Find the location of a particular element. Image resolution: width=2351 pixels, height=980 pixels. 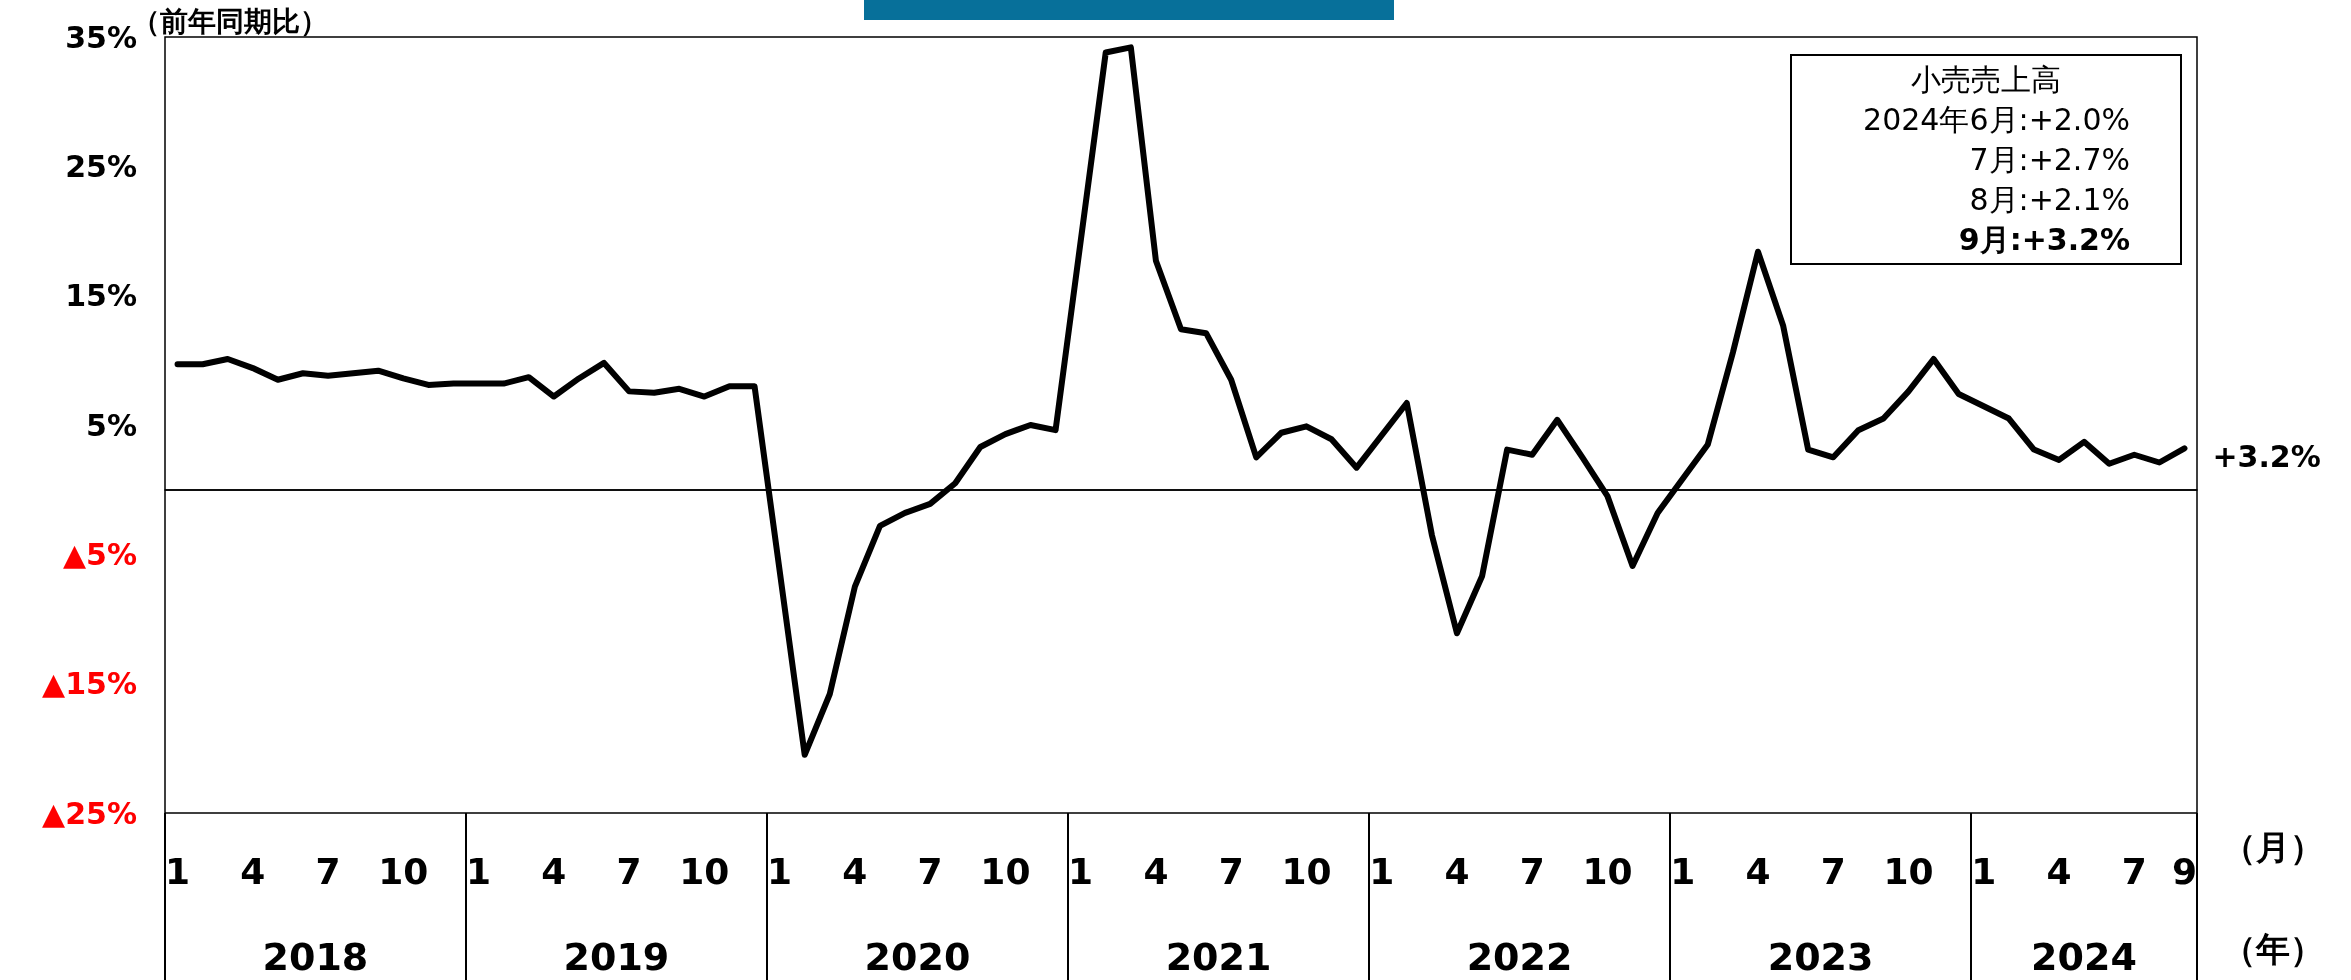

y-tick-label: 5% is located at coordinates (111, 425).